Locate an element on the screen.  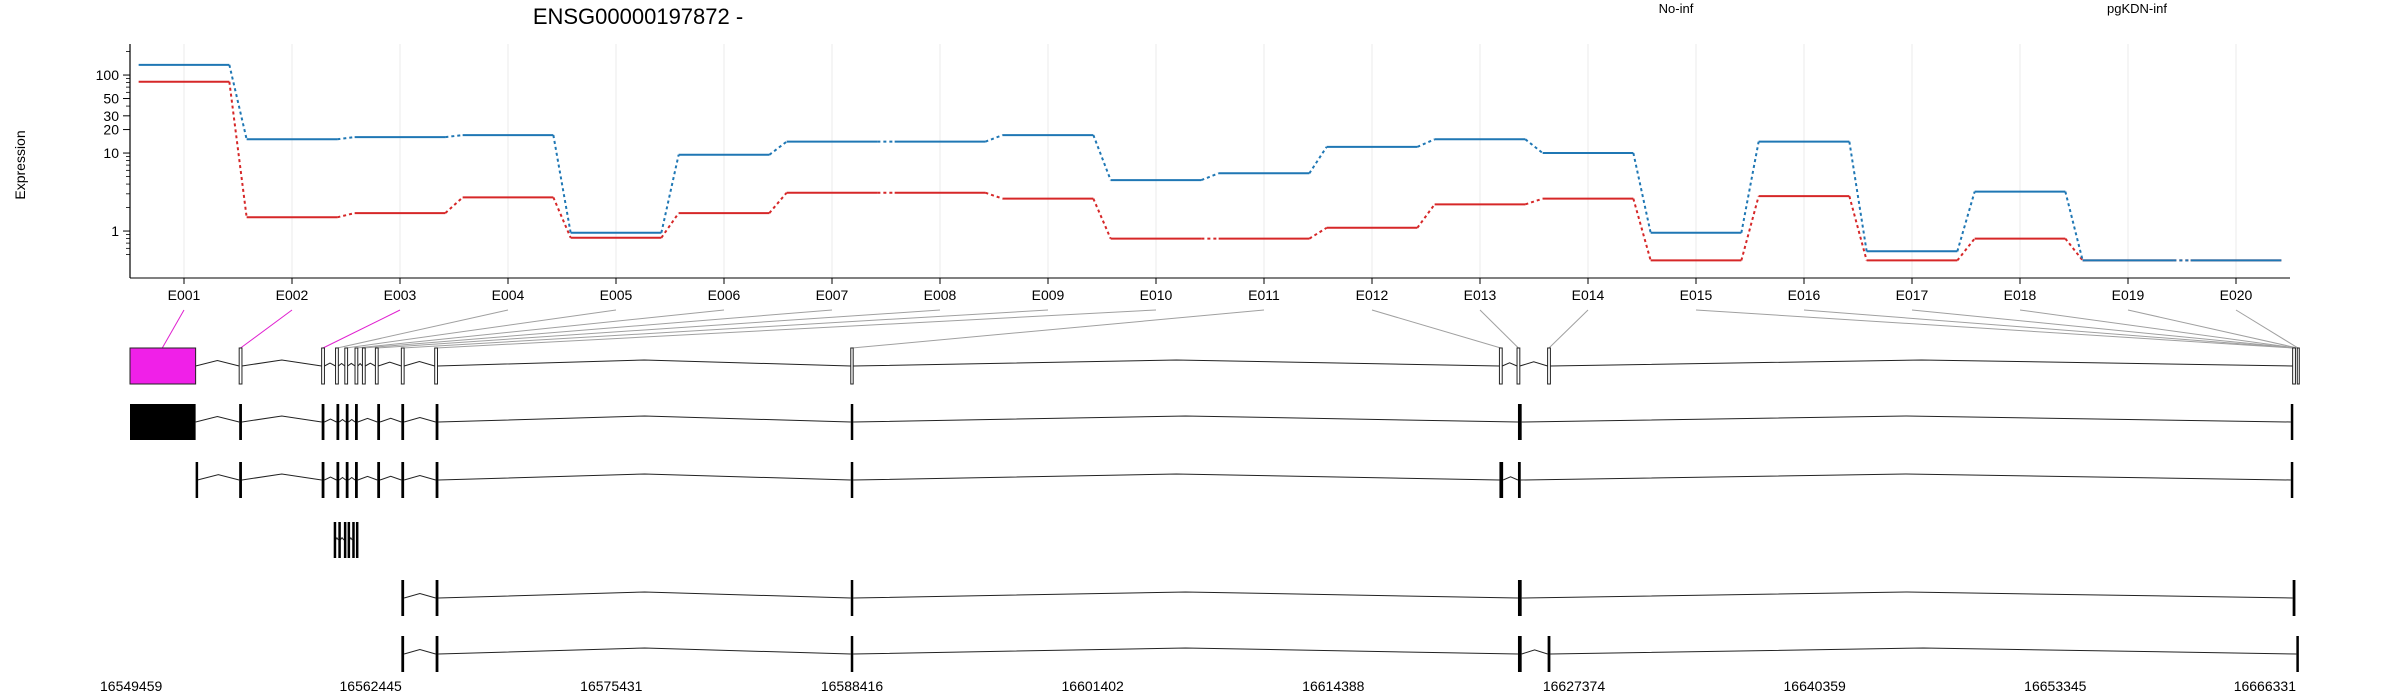
x-tick-label: E004 is located at coordinates (508, 295).